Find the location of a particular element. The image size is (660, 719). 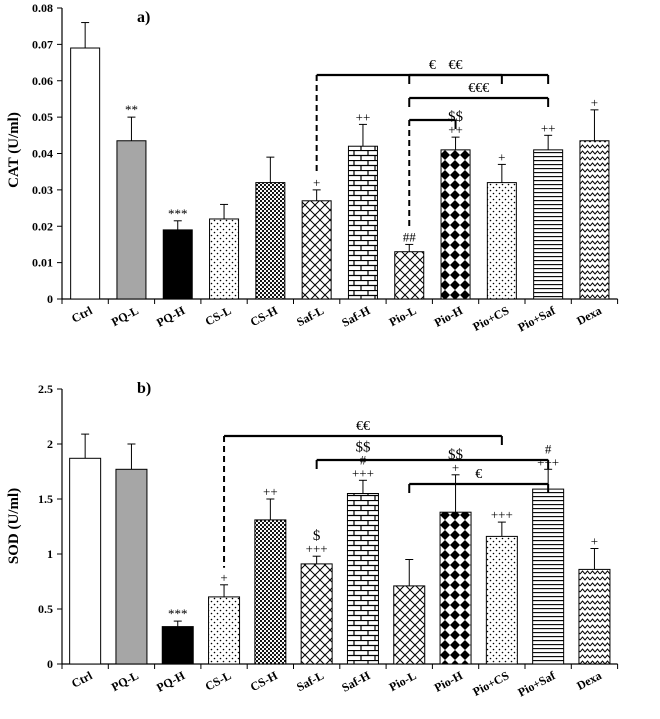

significance-mark: ** is located at coordinates (131, 109).